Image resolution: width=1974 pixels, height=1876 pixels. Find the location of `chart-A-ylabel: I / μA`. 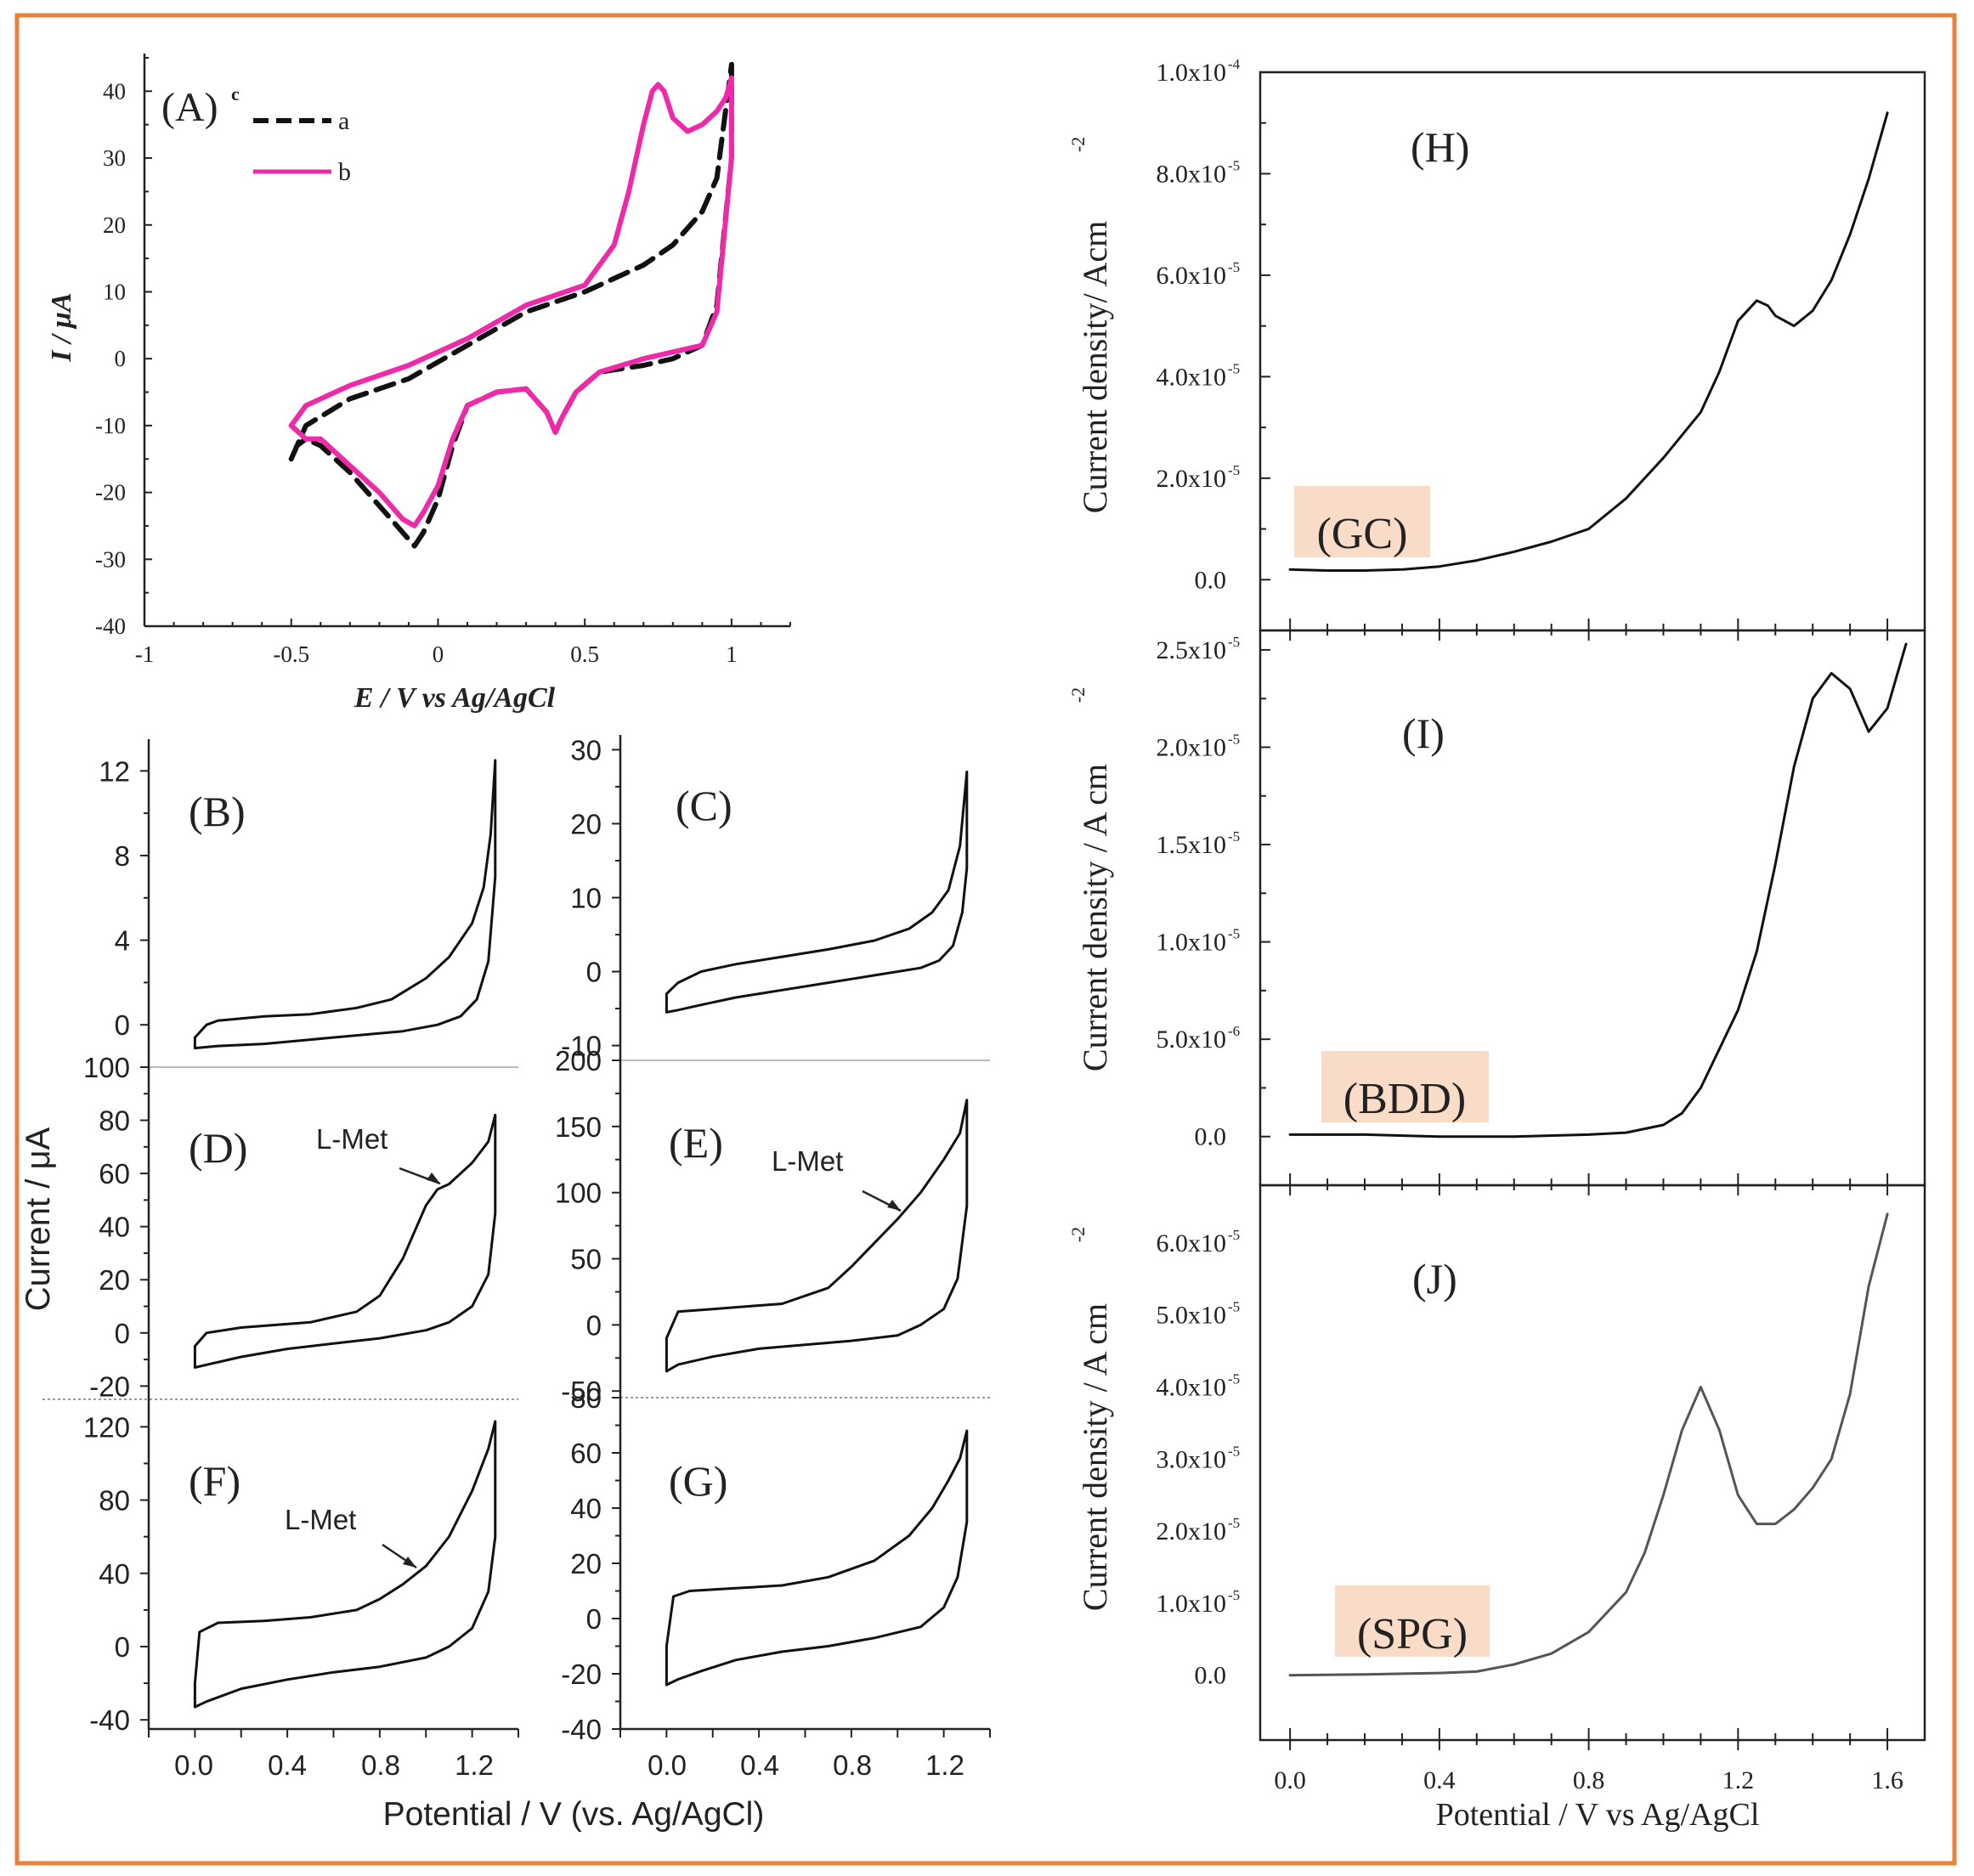

chart-A-ylabel: I / μA is located at coordinates (61, 327).